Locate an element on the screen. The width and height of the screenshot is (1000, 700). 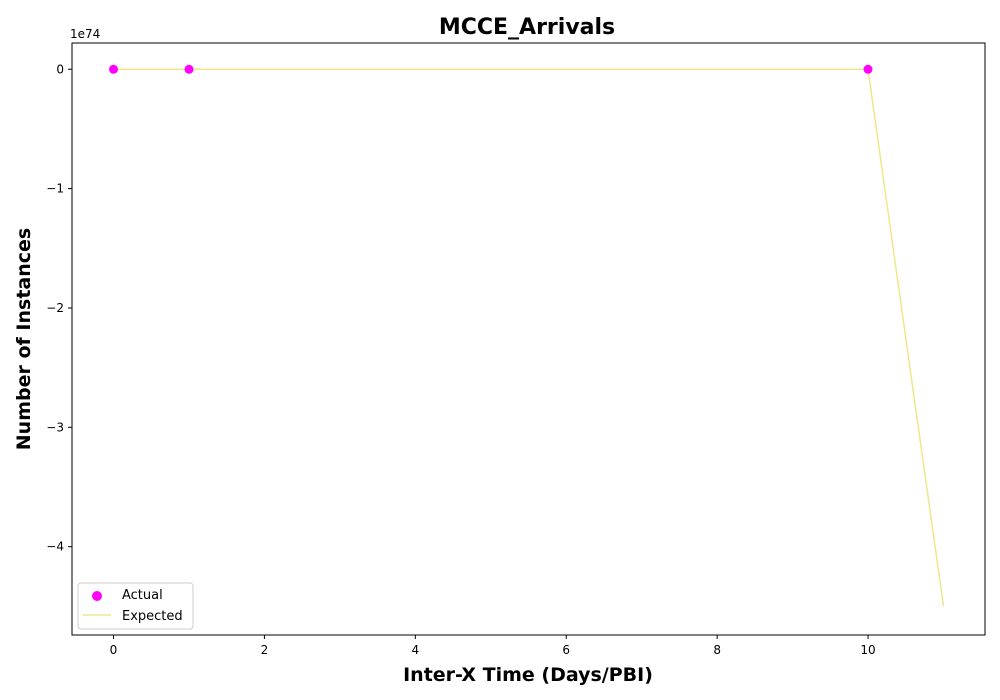
x-tick-label: 10 is located at coordinates (867, 650).